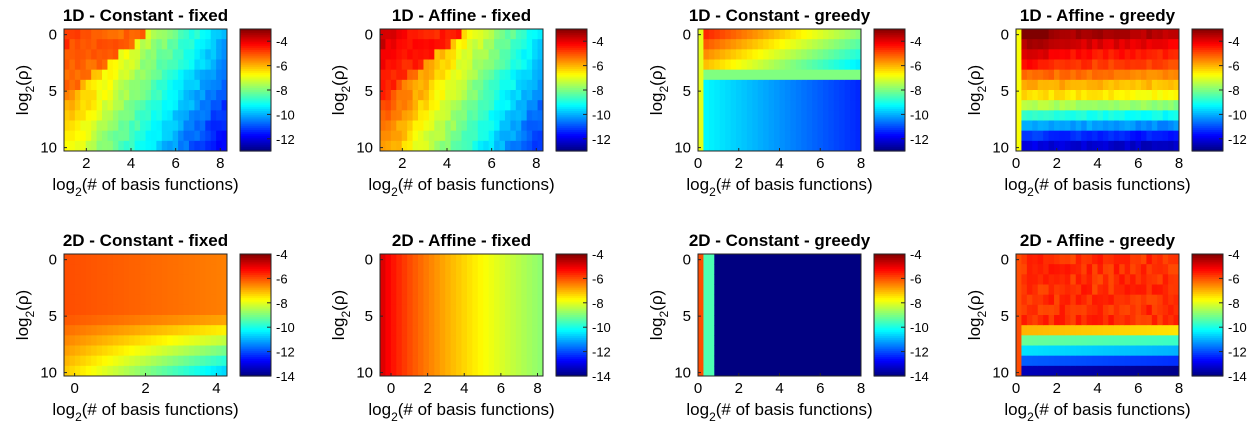 This screenshot has height=438, width=1247. What do you see at coordinates (780, 15) in the screenshot?
I see `panel-title: 1D - Constant - greedy` at bounding box center [780, 15].